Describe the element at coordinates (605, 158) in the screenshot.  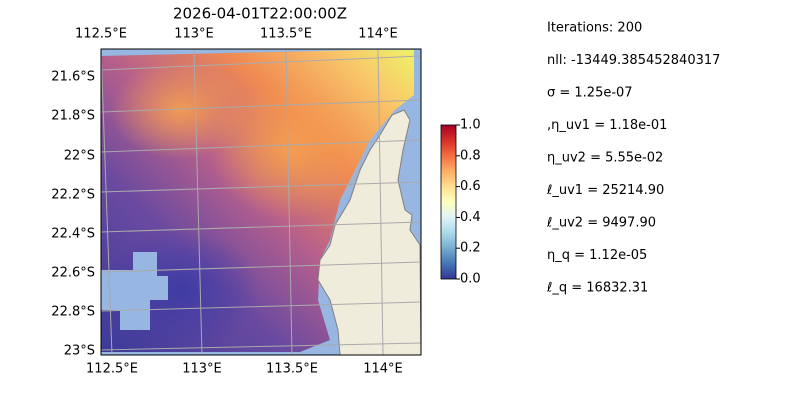
I see `info-line: η_uv2 = 5.55e-02` at that location.